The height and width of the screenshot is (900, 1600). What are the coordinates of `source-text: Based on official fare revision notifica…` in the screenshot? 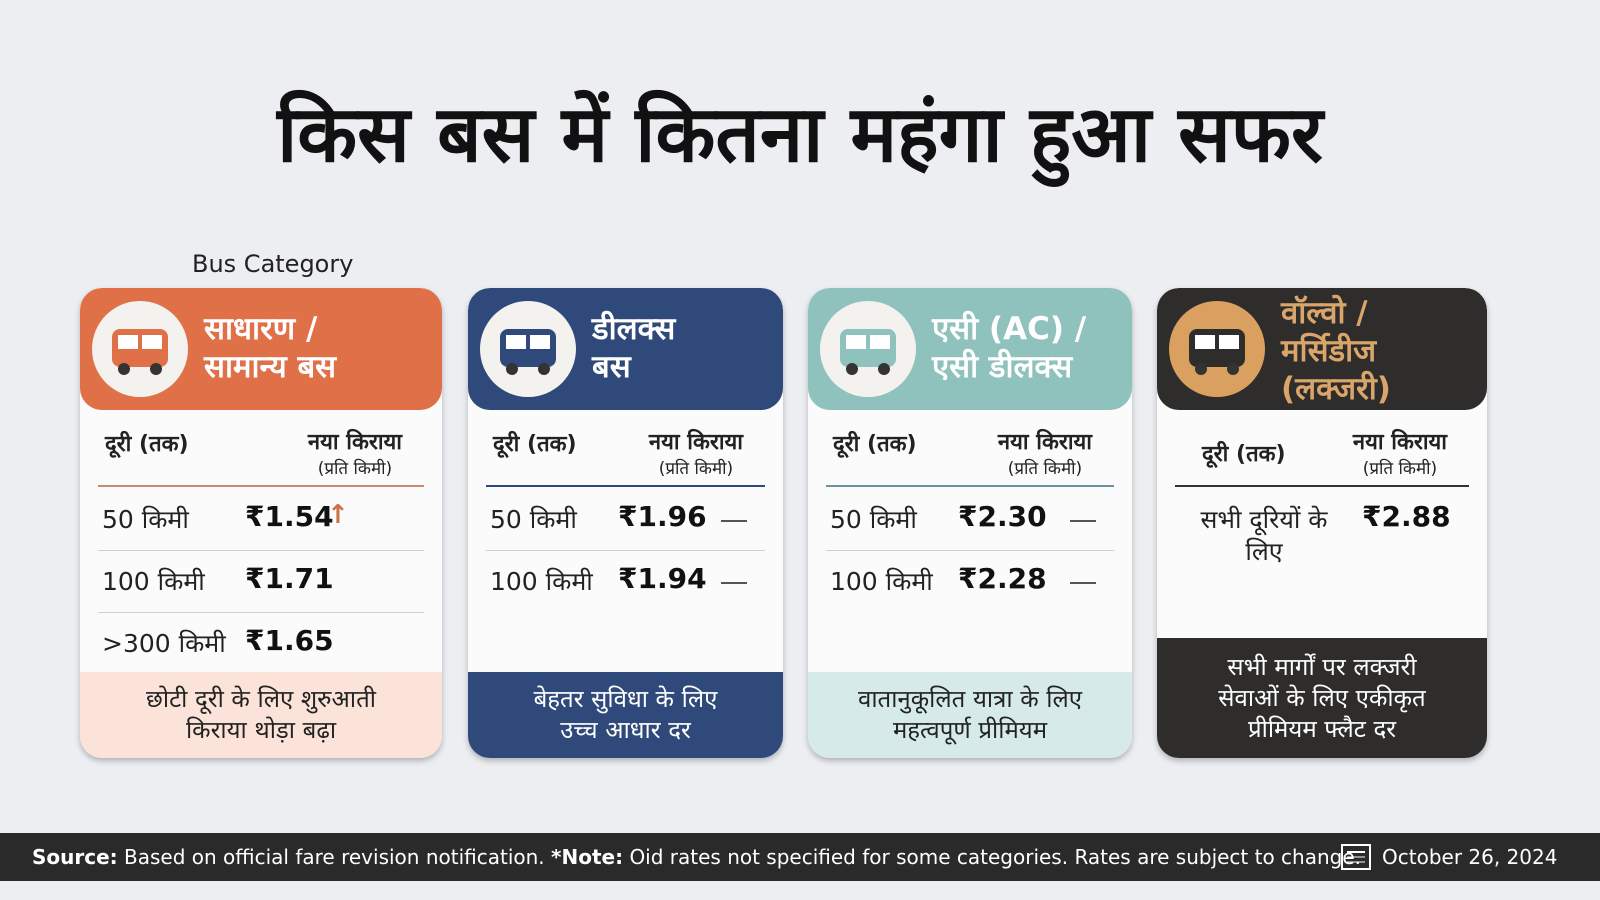 It's located at (334, 857).